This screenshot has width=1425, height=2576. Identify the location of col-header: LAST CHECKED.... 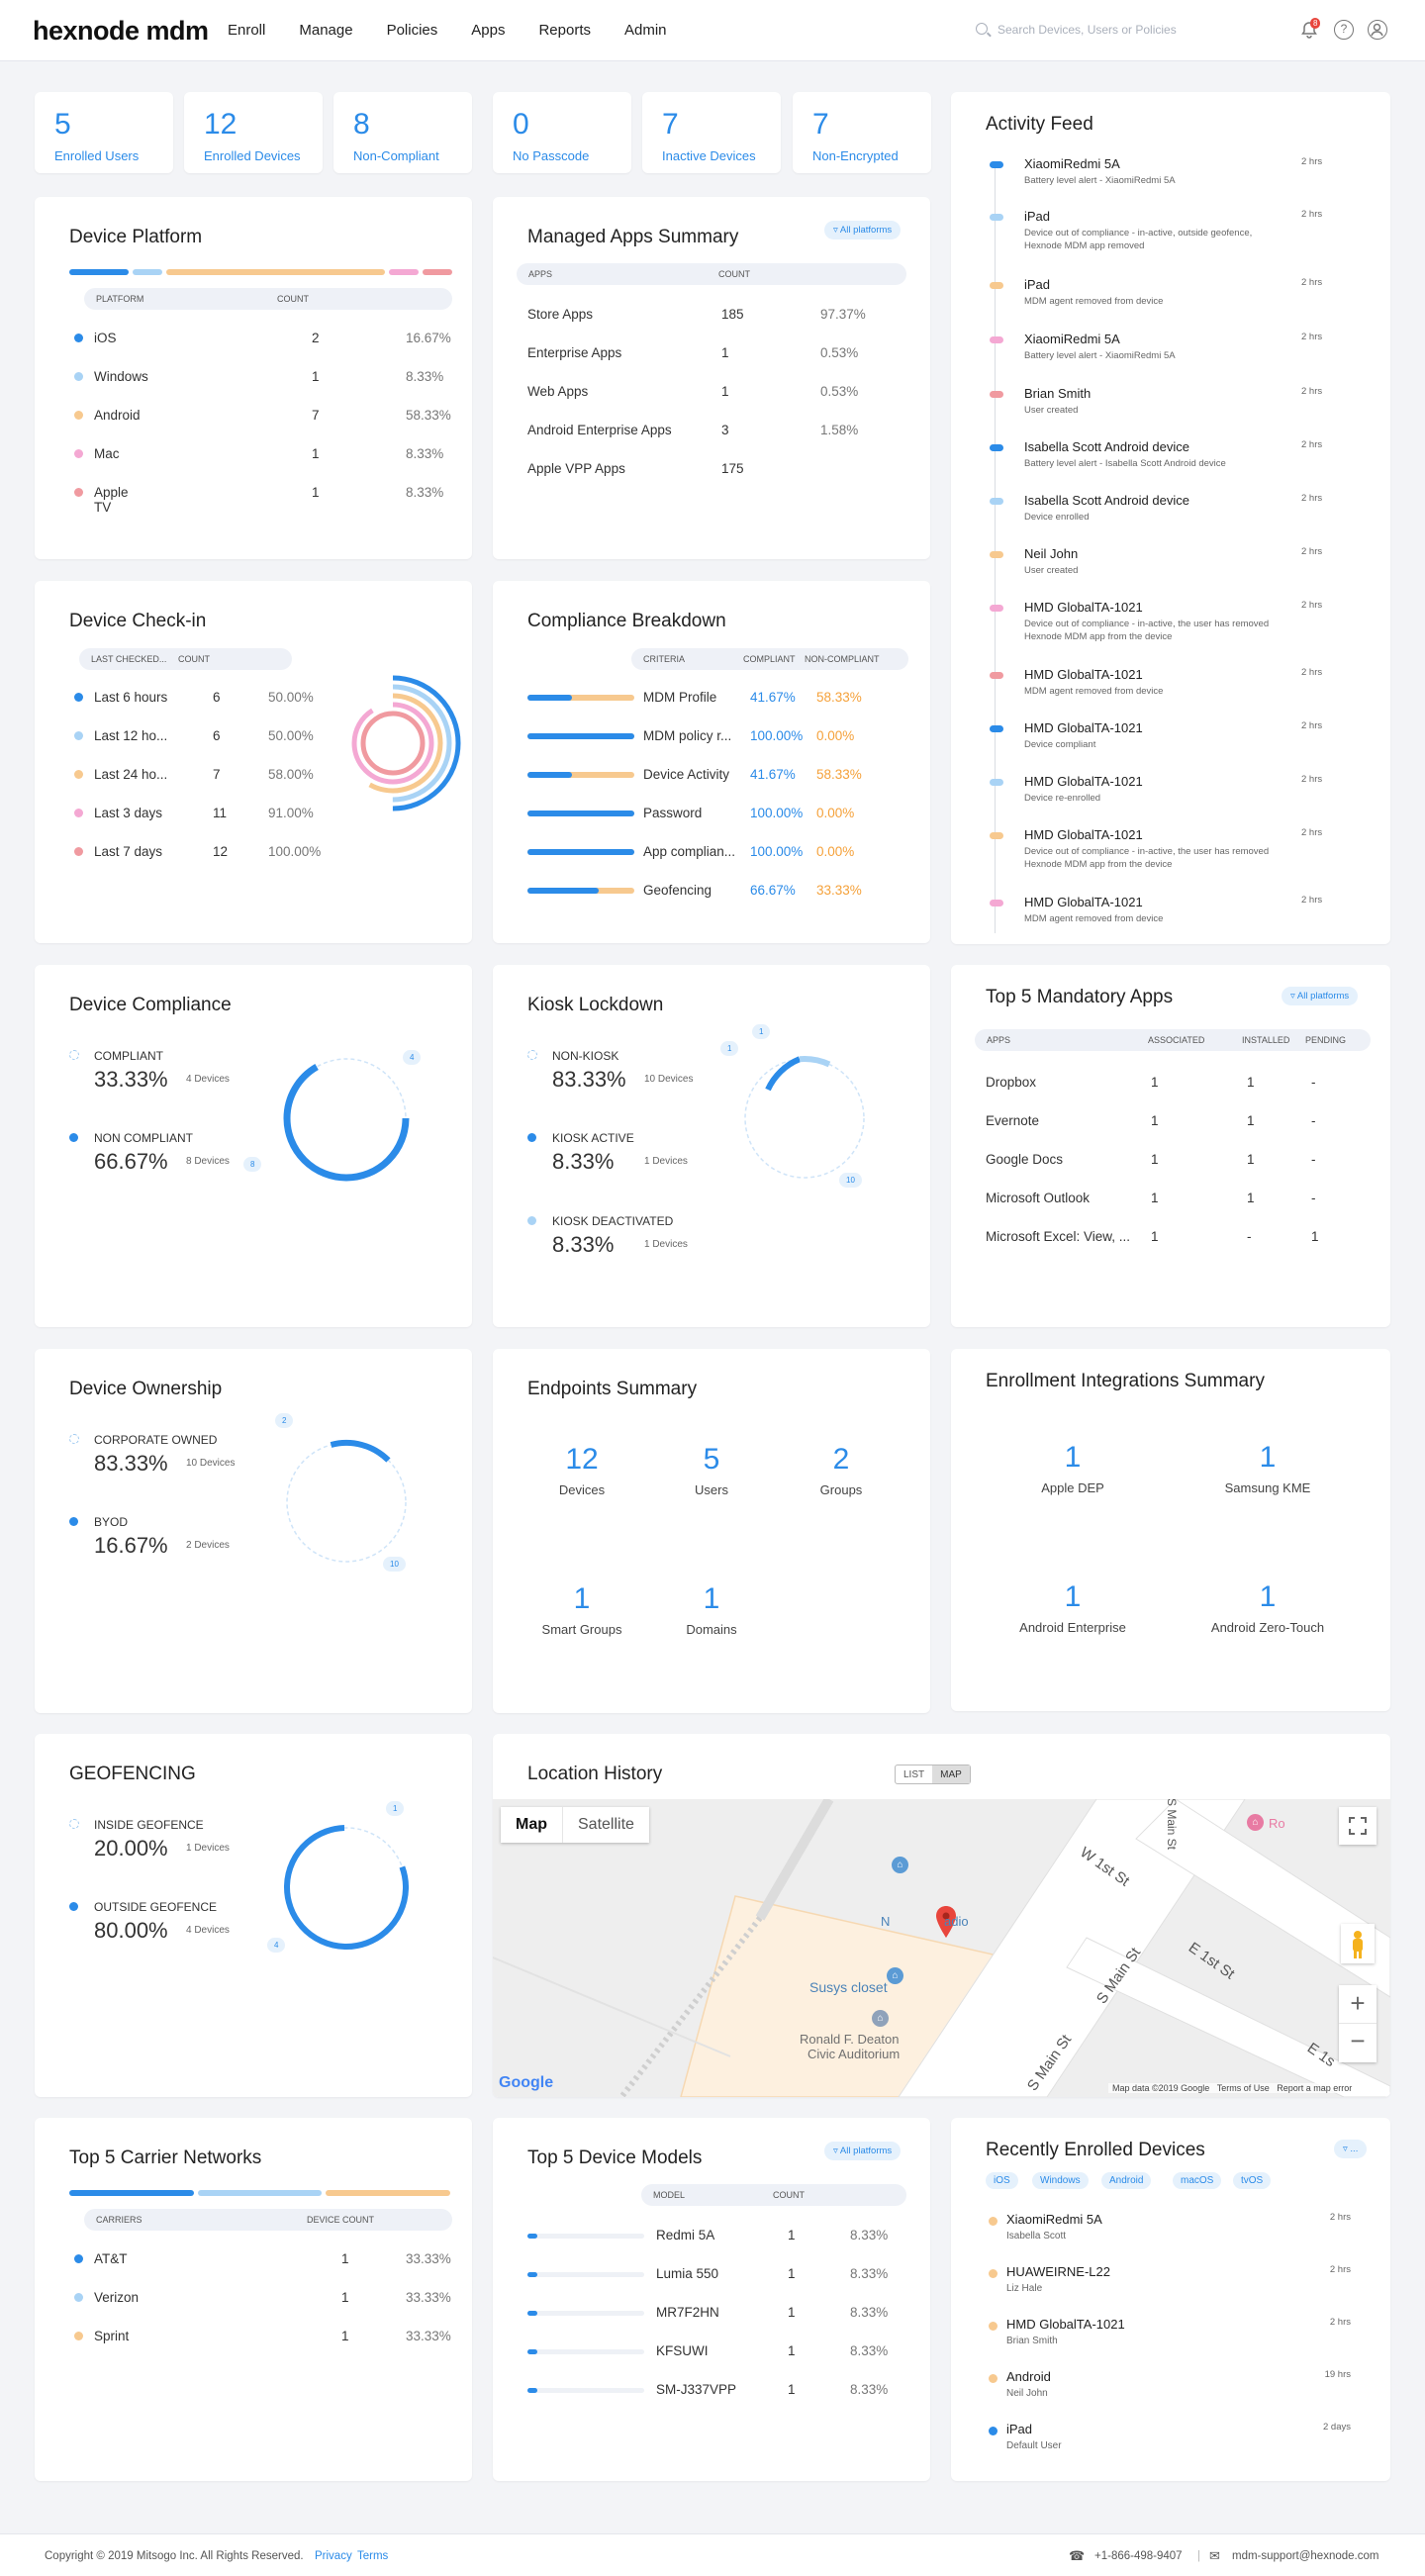
(129, 659).